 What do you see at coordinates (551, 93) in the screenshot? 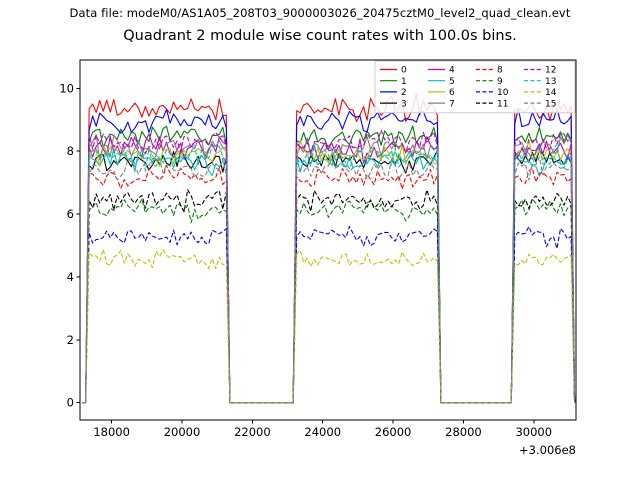
I see `legend-label-14: 14` at bounding box center [551, 93].